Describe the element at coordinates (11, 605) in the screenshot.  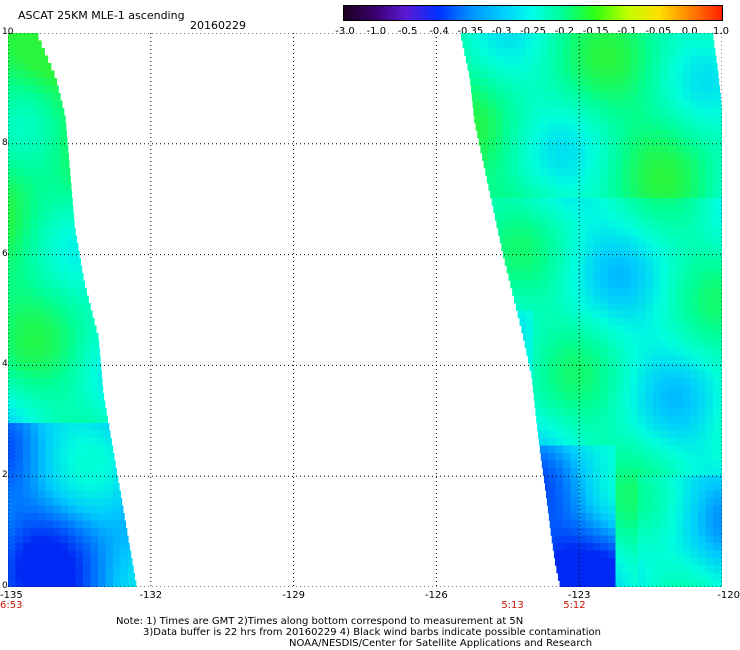
I see `time-label: 6:53` at that location.